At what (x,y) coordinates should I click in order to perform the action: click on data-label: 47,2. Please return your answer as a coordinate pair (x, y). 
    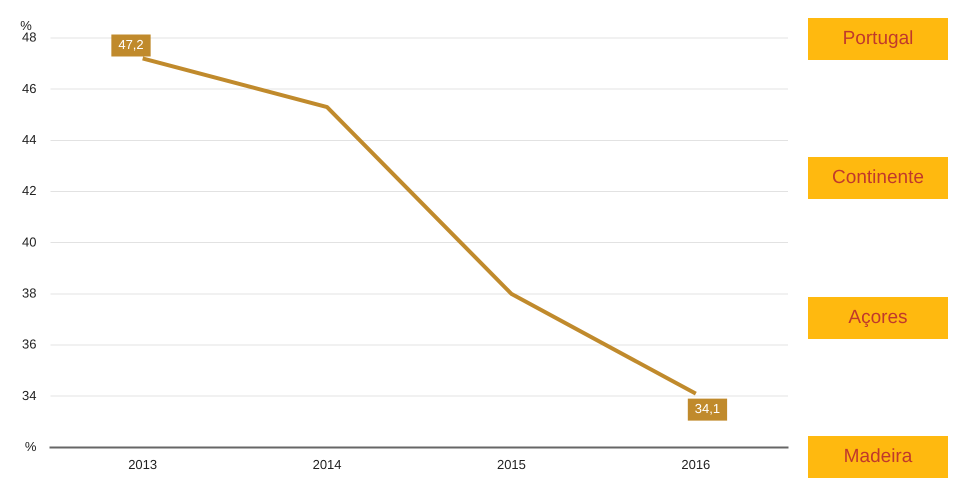
    Looking at the image, I should click on (131, 44).